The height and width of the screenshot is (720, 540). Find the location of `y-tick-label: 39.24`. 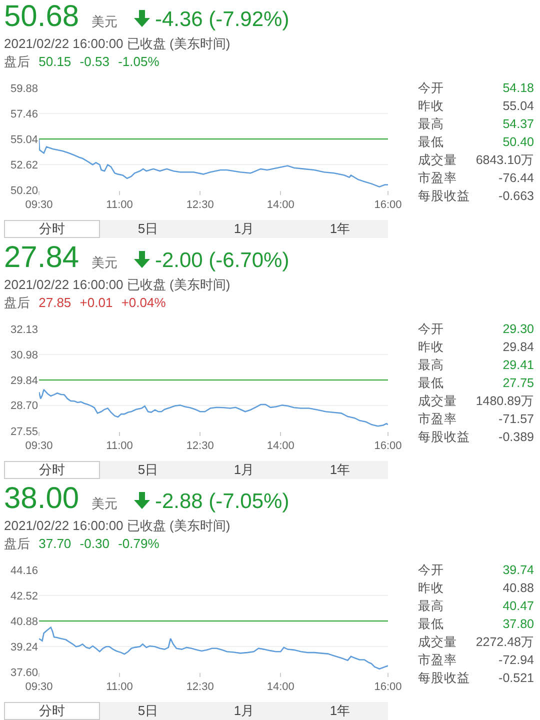

y-tick-label: 39.24 is located at coordinates (24, 647).